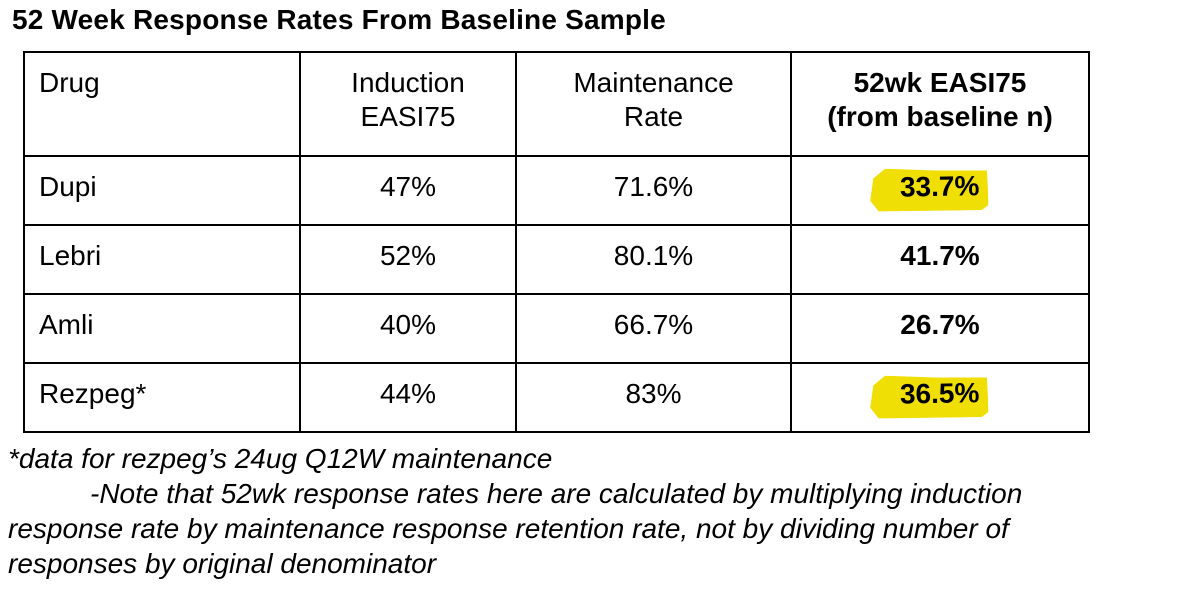 The width and height of the screenshot is (1200, 605). What do you see at coordinates (162, 104) in the screenshot?
I see `header-drug: Drug` at bounding box center [162, 104].